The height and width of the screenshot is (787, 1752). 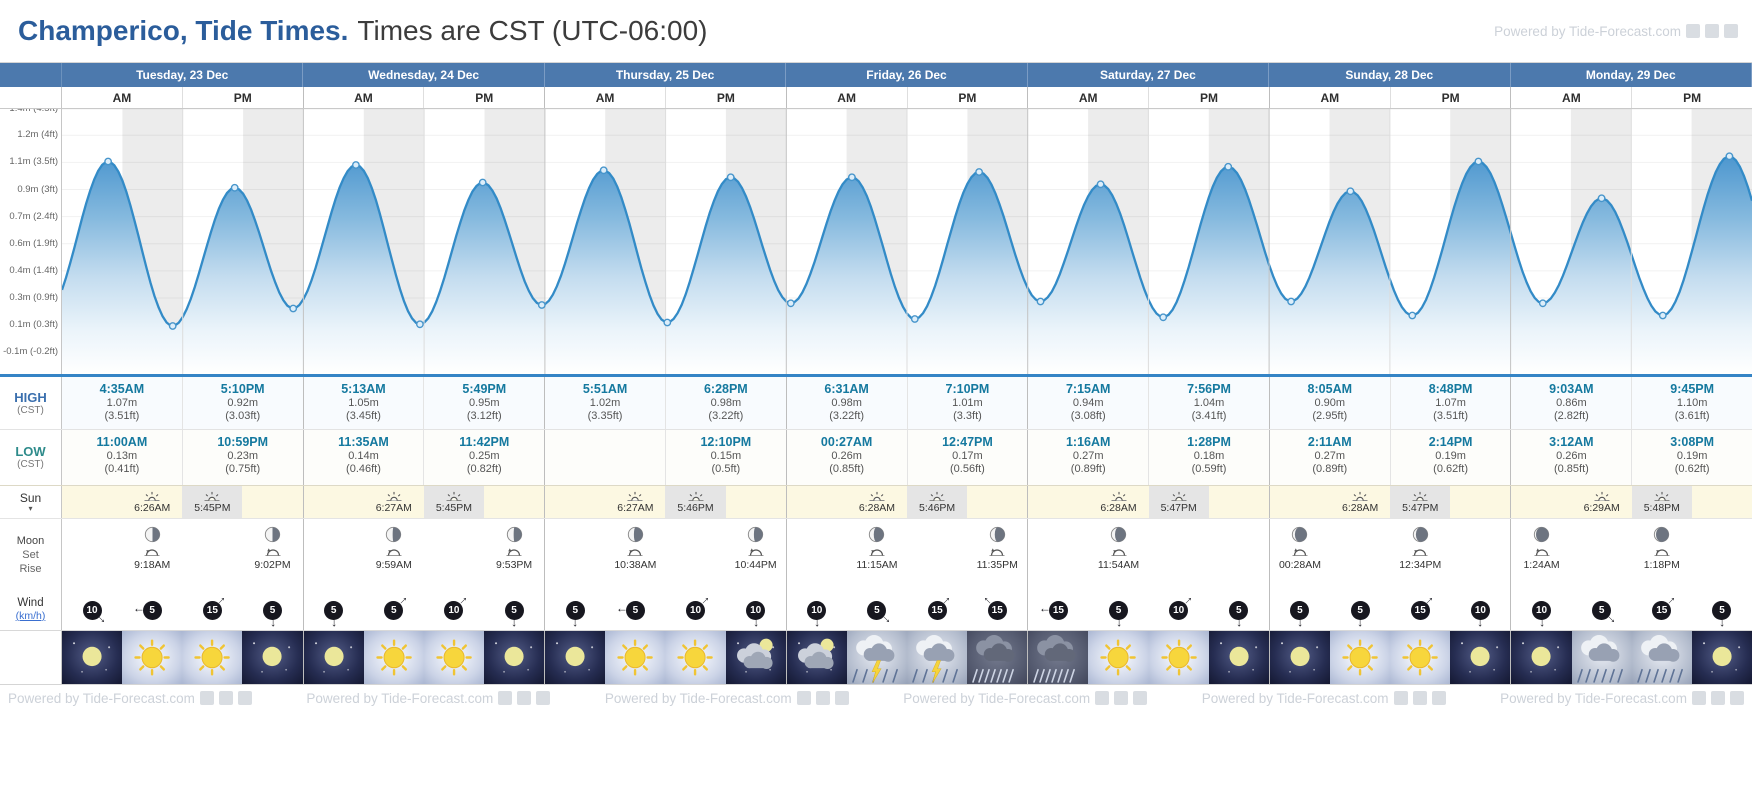 I want to click on high-tide-row-label: HIGH (CST), so click(x=31, y=403).